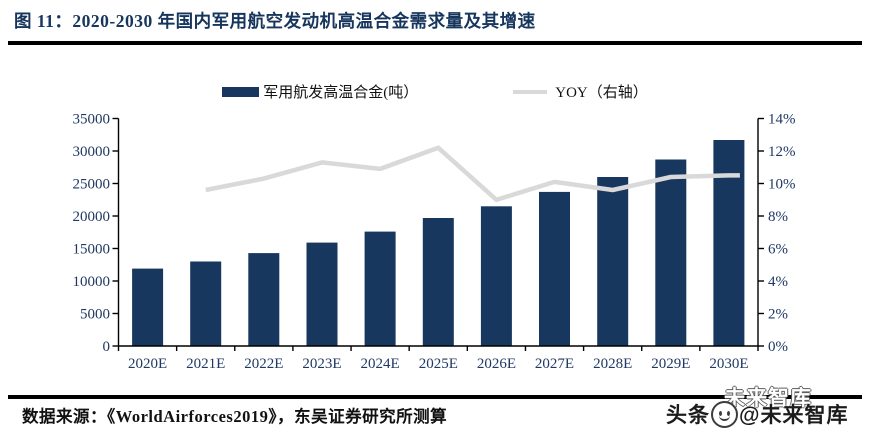 This screenshot has height=445, width=870. I want to click on figure-title: 图 11：2020-2030 年国内军用航空发动机高温合金需求量及其增速, so click(275, 21).